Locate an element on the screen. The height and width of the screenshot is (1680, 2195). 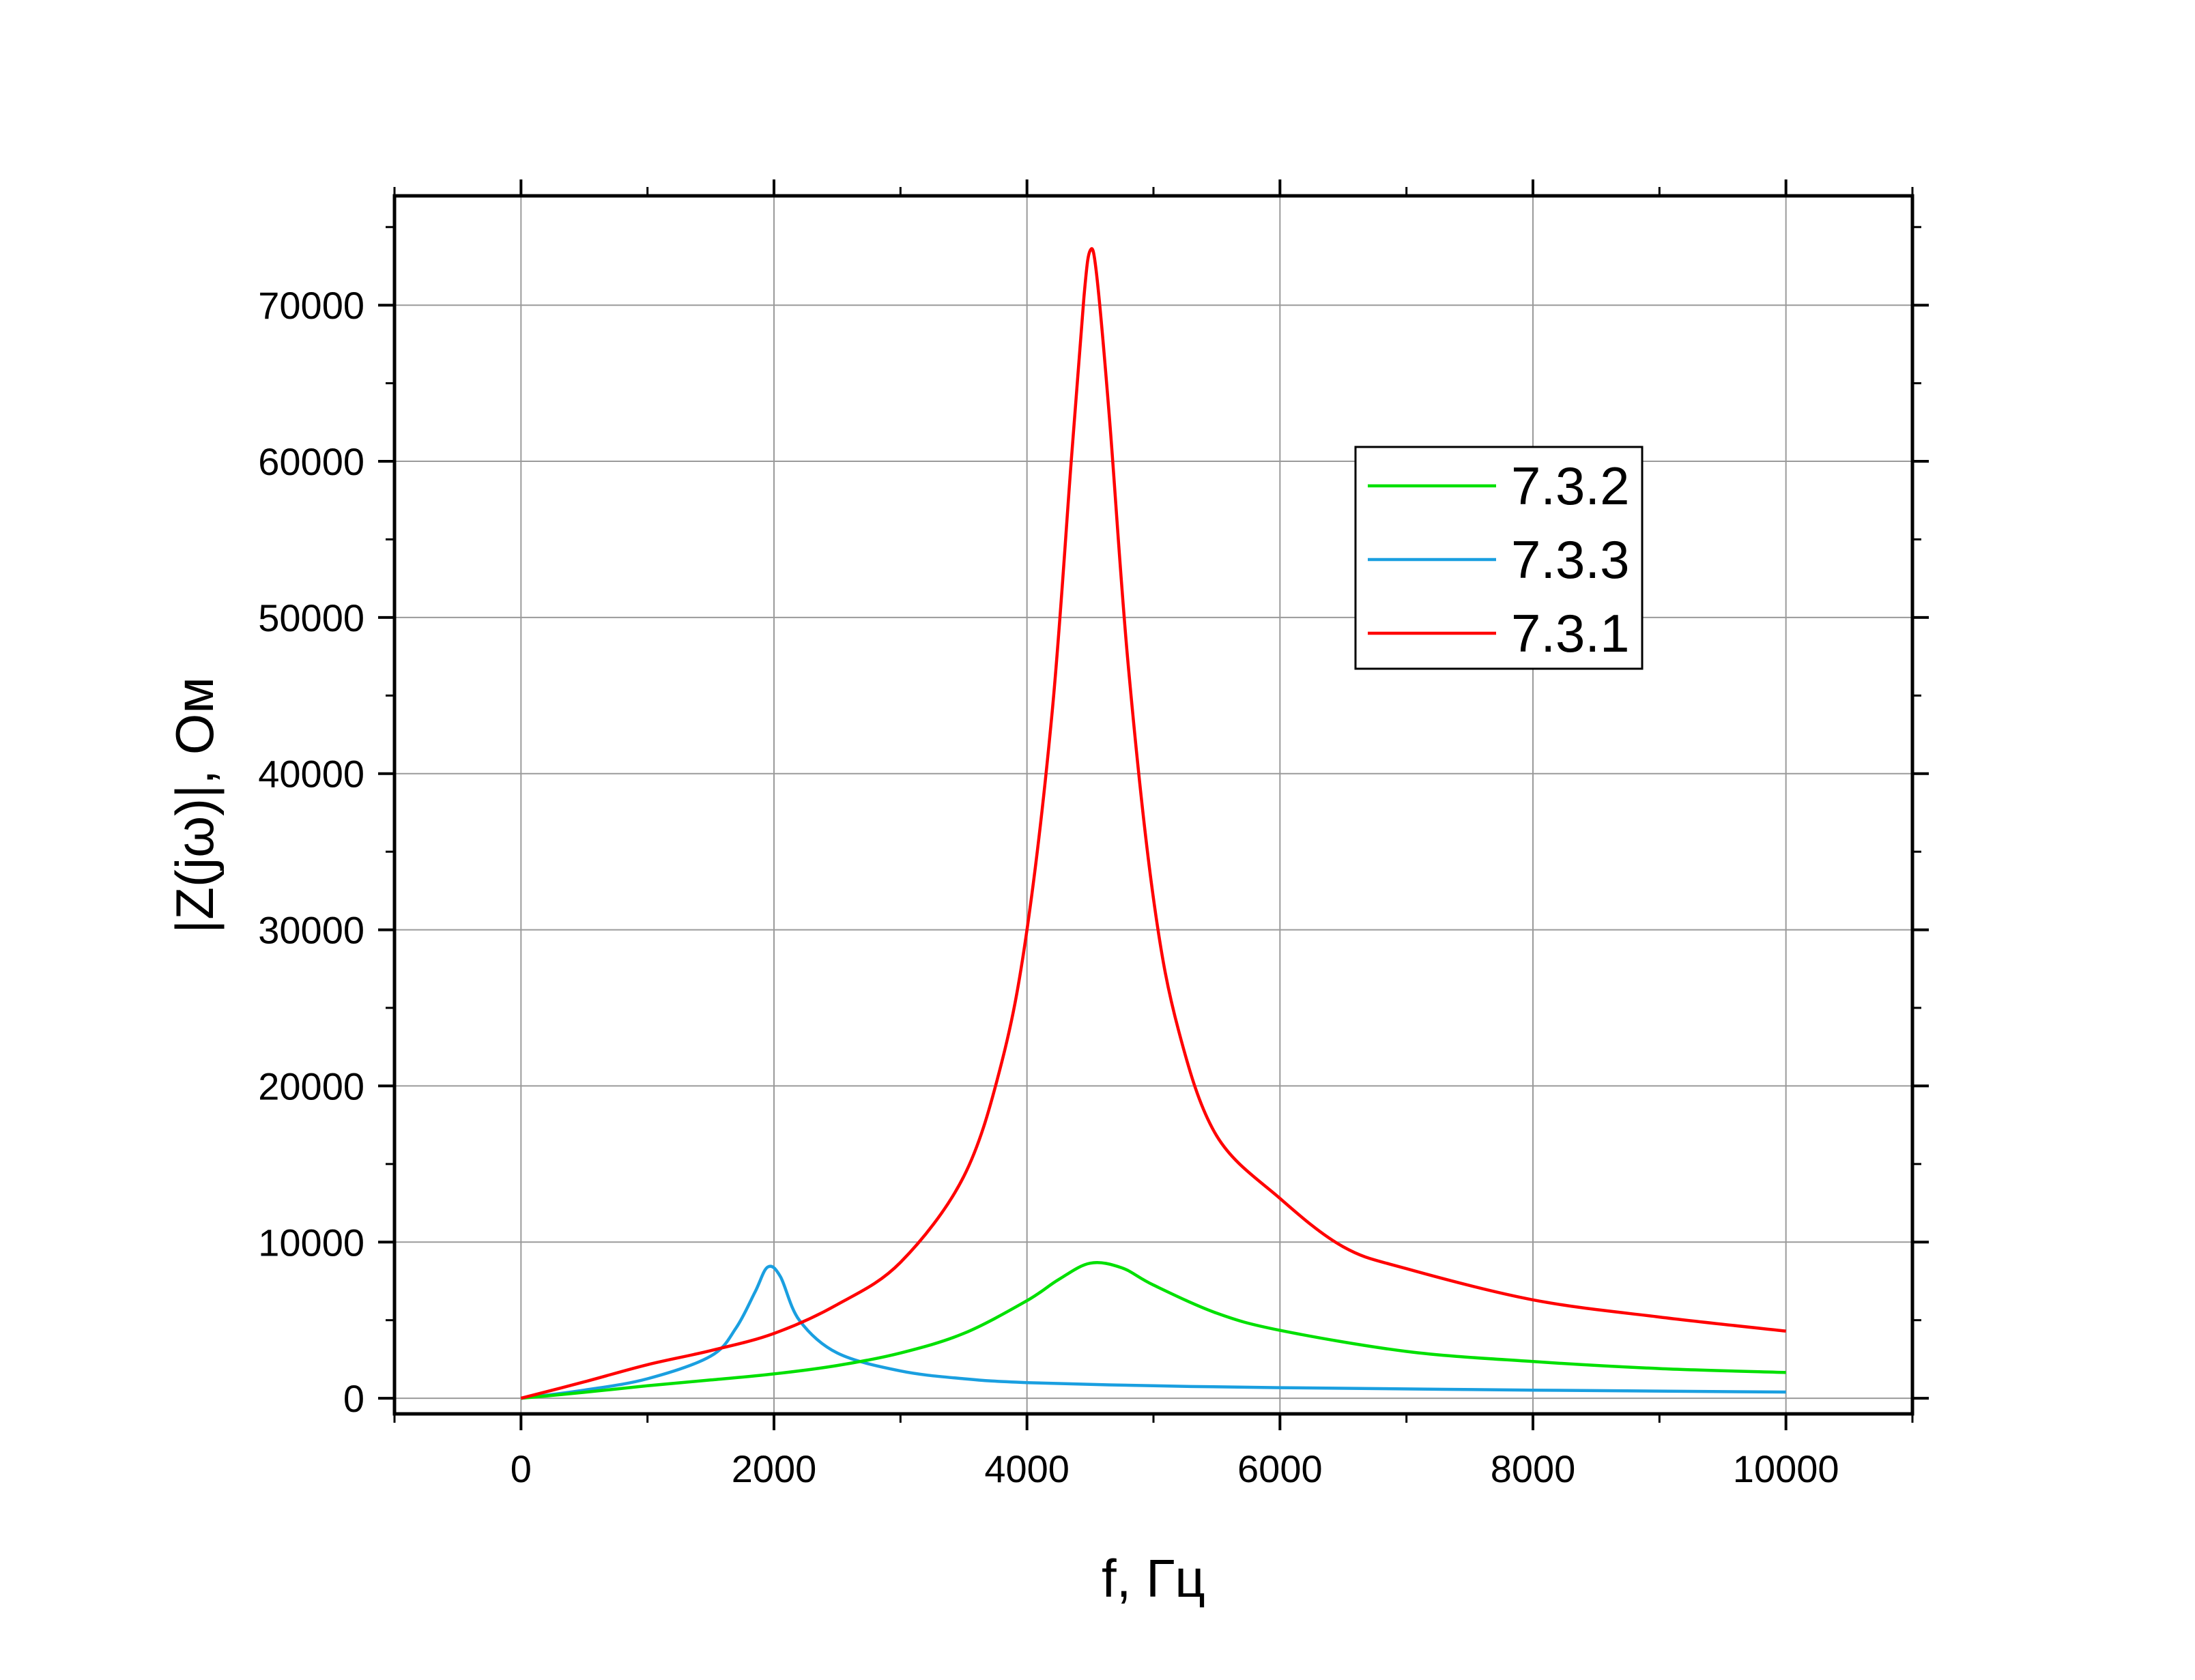
x-tick-label: 0 is located at coordinates (521, 1468).